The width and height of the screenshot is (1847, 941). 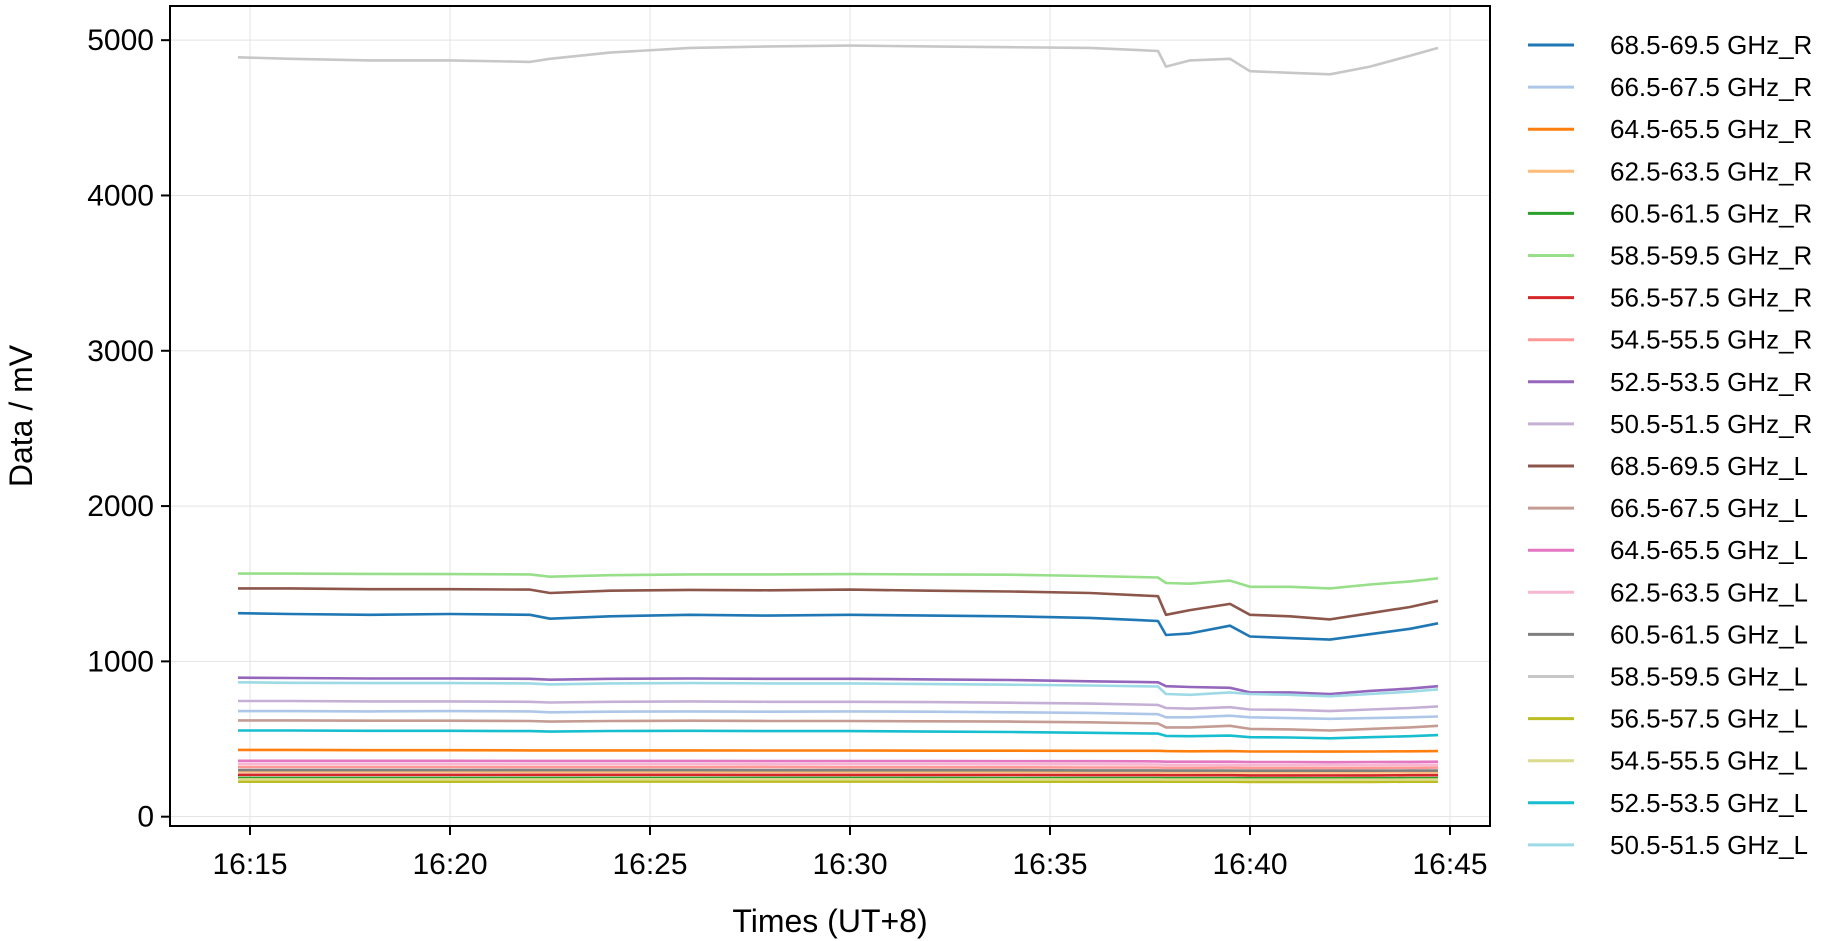 I want to click on legend-entry-label: 56.5-57.5 GHz_R, so click(x=1711, y=298).